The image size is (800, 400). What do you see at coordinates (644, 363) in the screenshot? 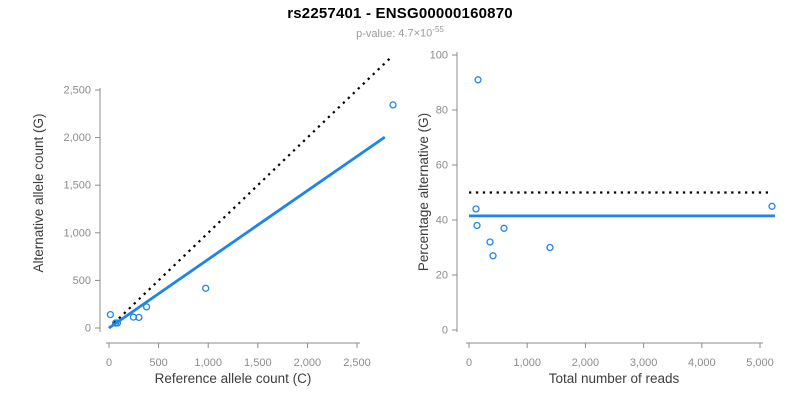
I see `x-tick-label: 3,000` at bounding box center [644, 363].